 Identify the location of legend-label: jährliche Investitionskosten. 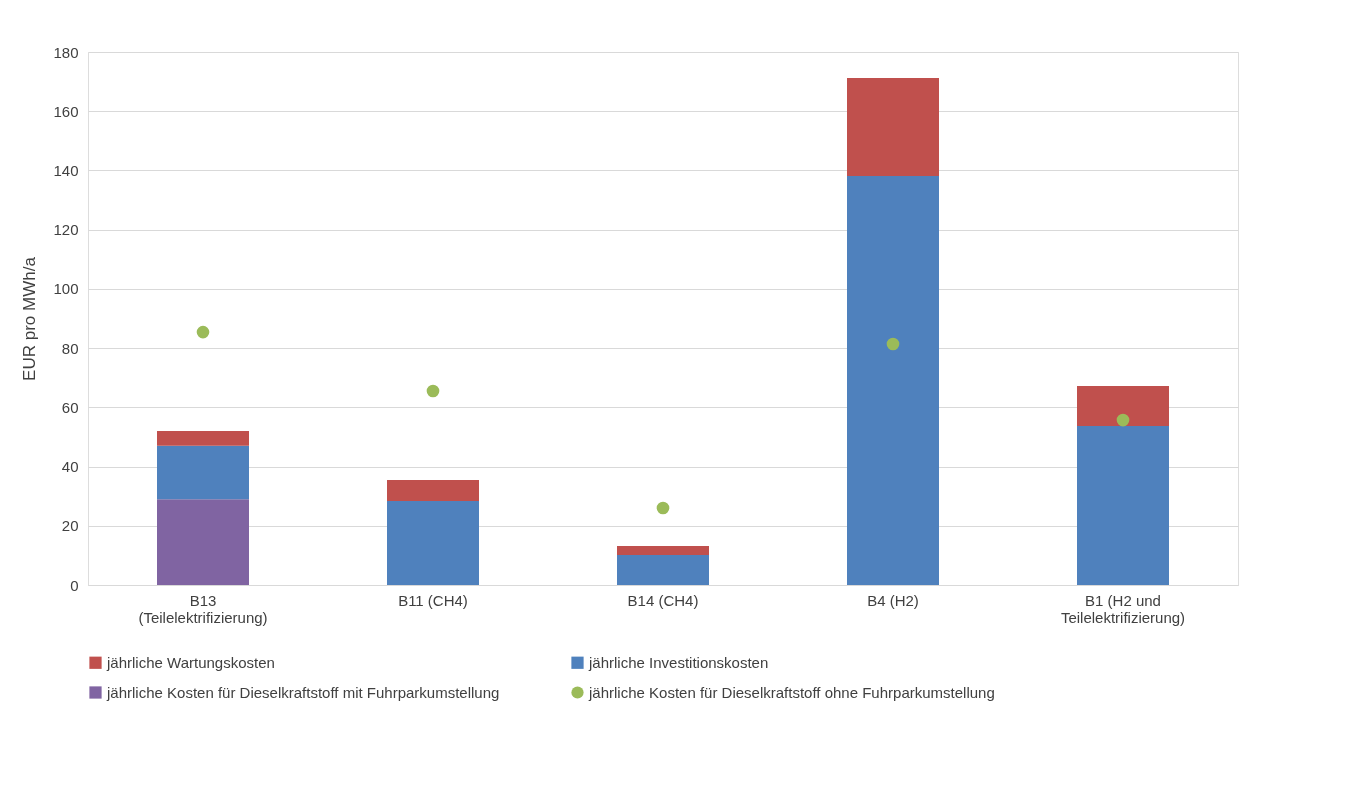
(678, 662).